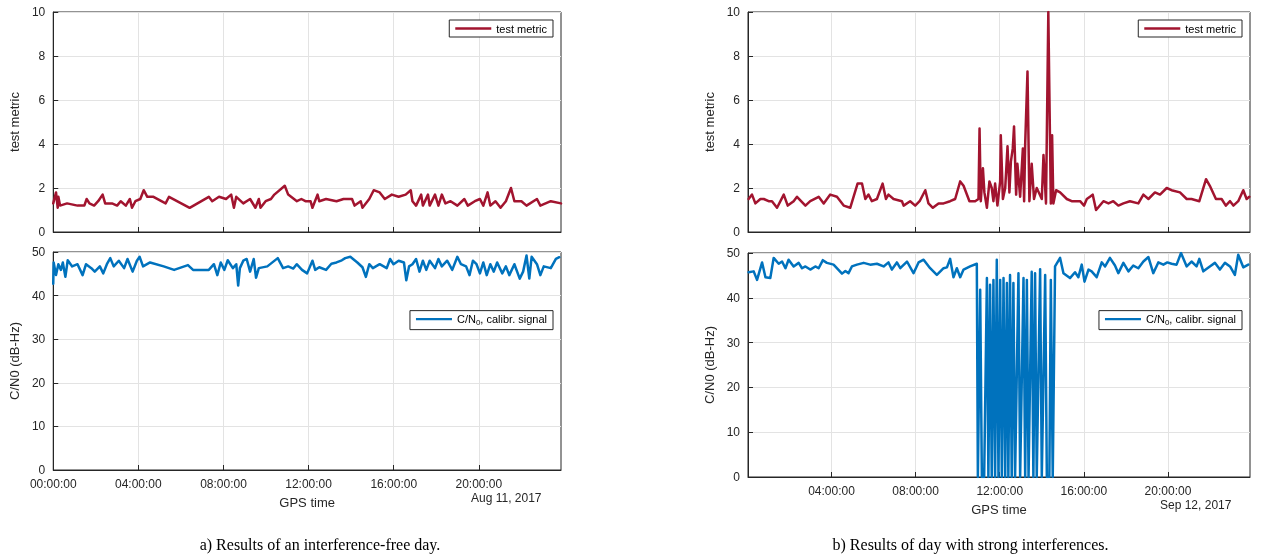 This screenshot has width=1261, height=554. What do you see at coordinates (970, 544) in the screenshot?
I see `text: b) Results of day with strong interferences.` at bounding box center [970, 544].